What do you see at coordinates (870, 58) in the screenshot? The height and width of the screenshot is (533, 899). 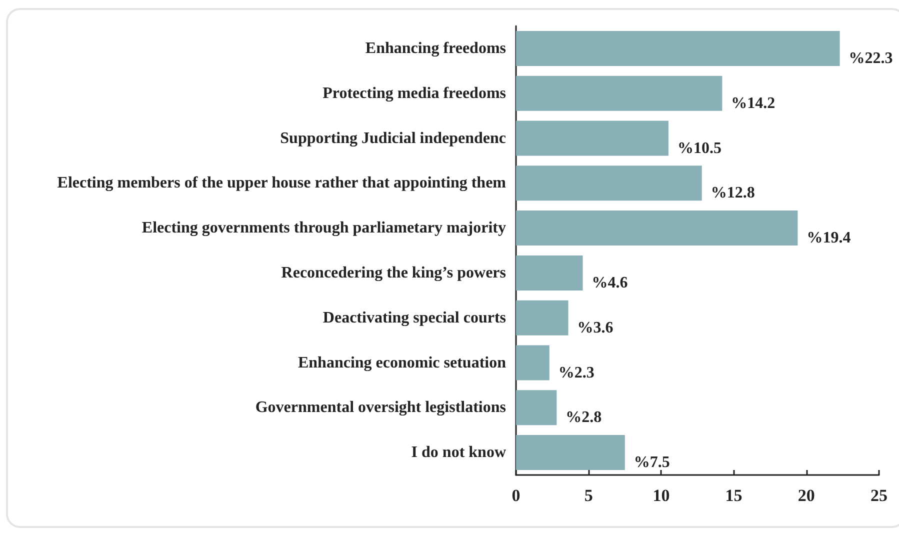 I see `data-label: %22.3` at bounding box center [870, 58].